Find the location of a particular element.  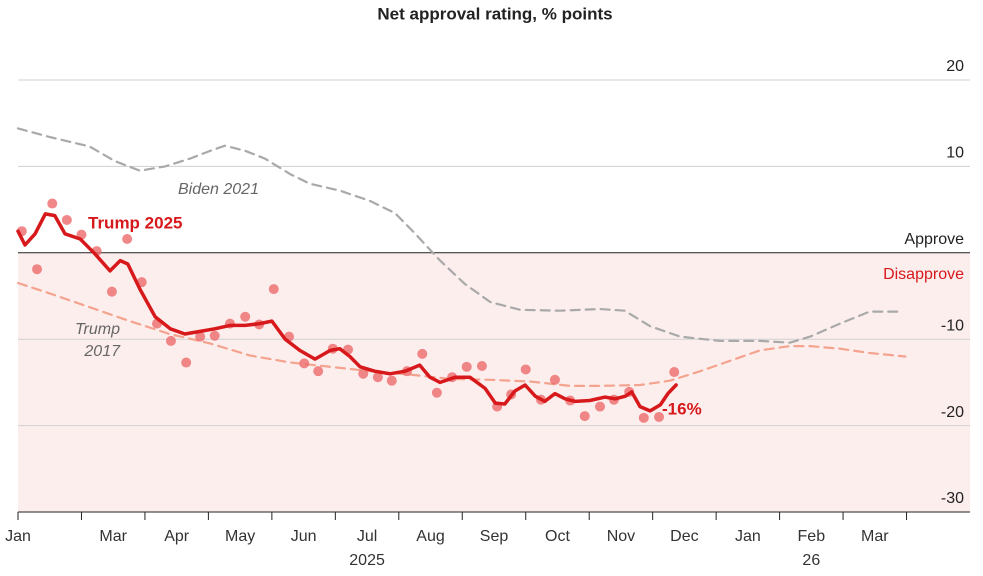

annotation: -16% is located at coordinates (682, 408).